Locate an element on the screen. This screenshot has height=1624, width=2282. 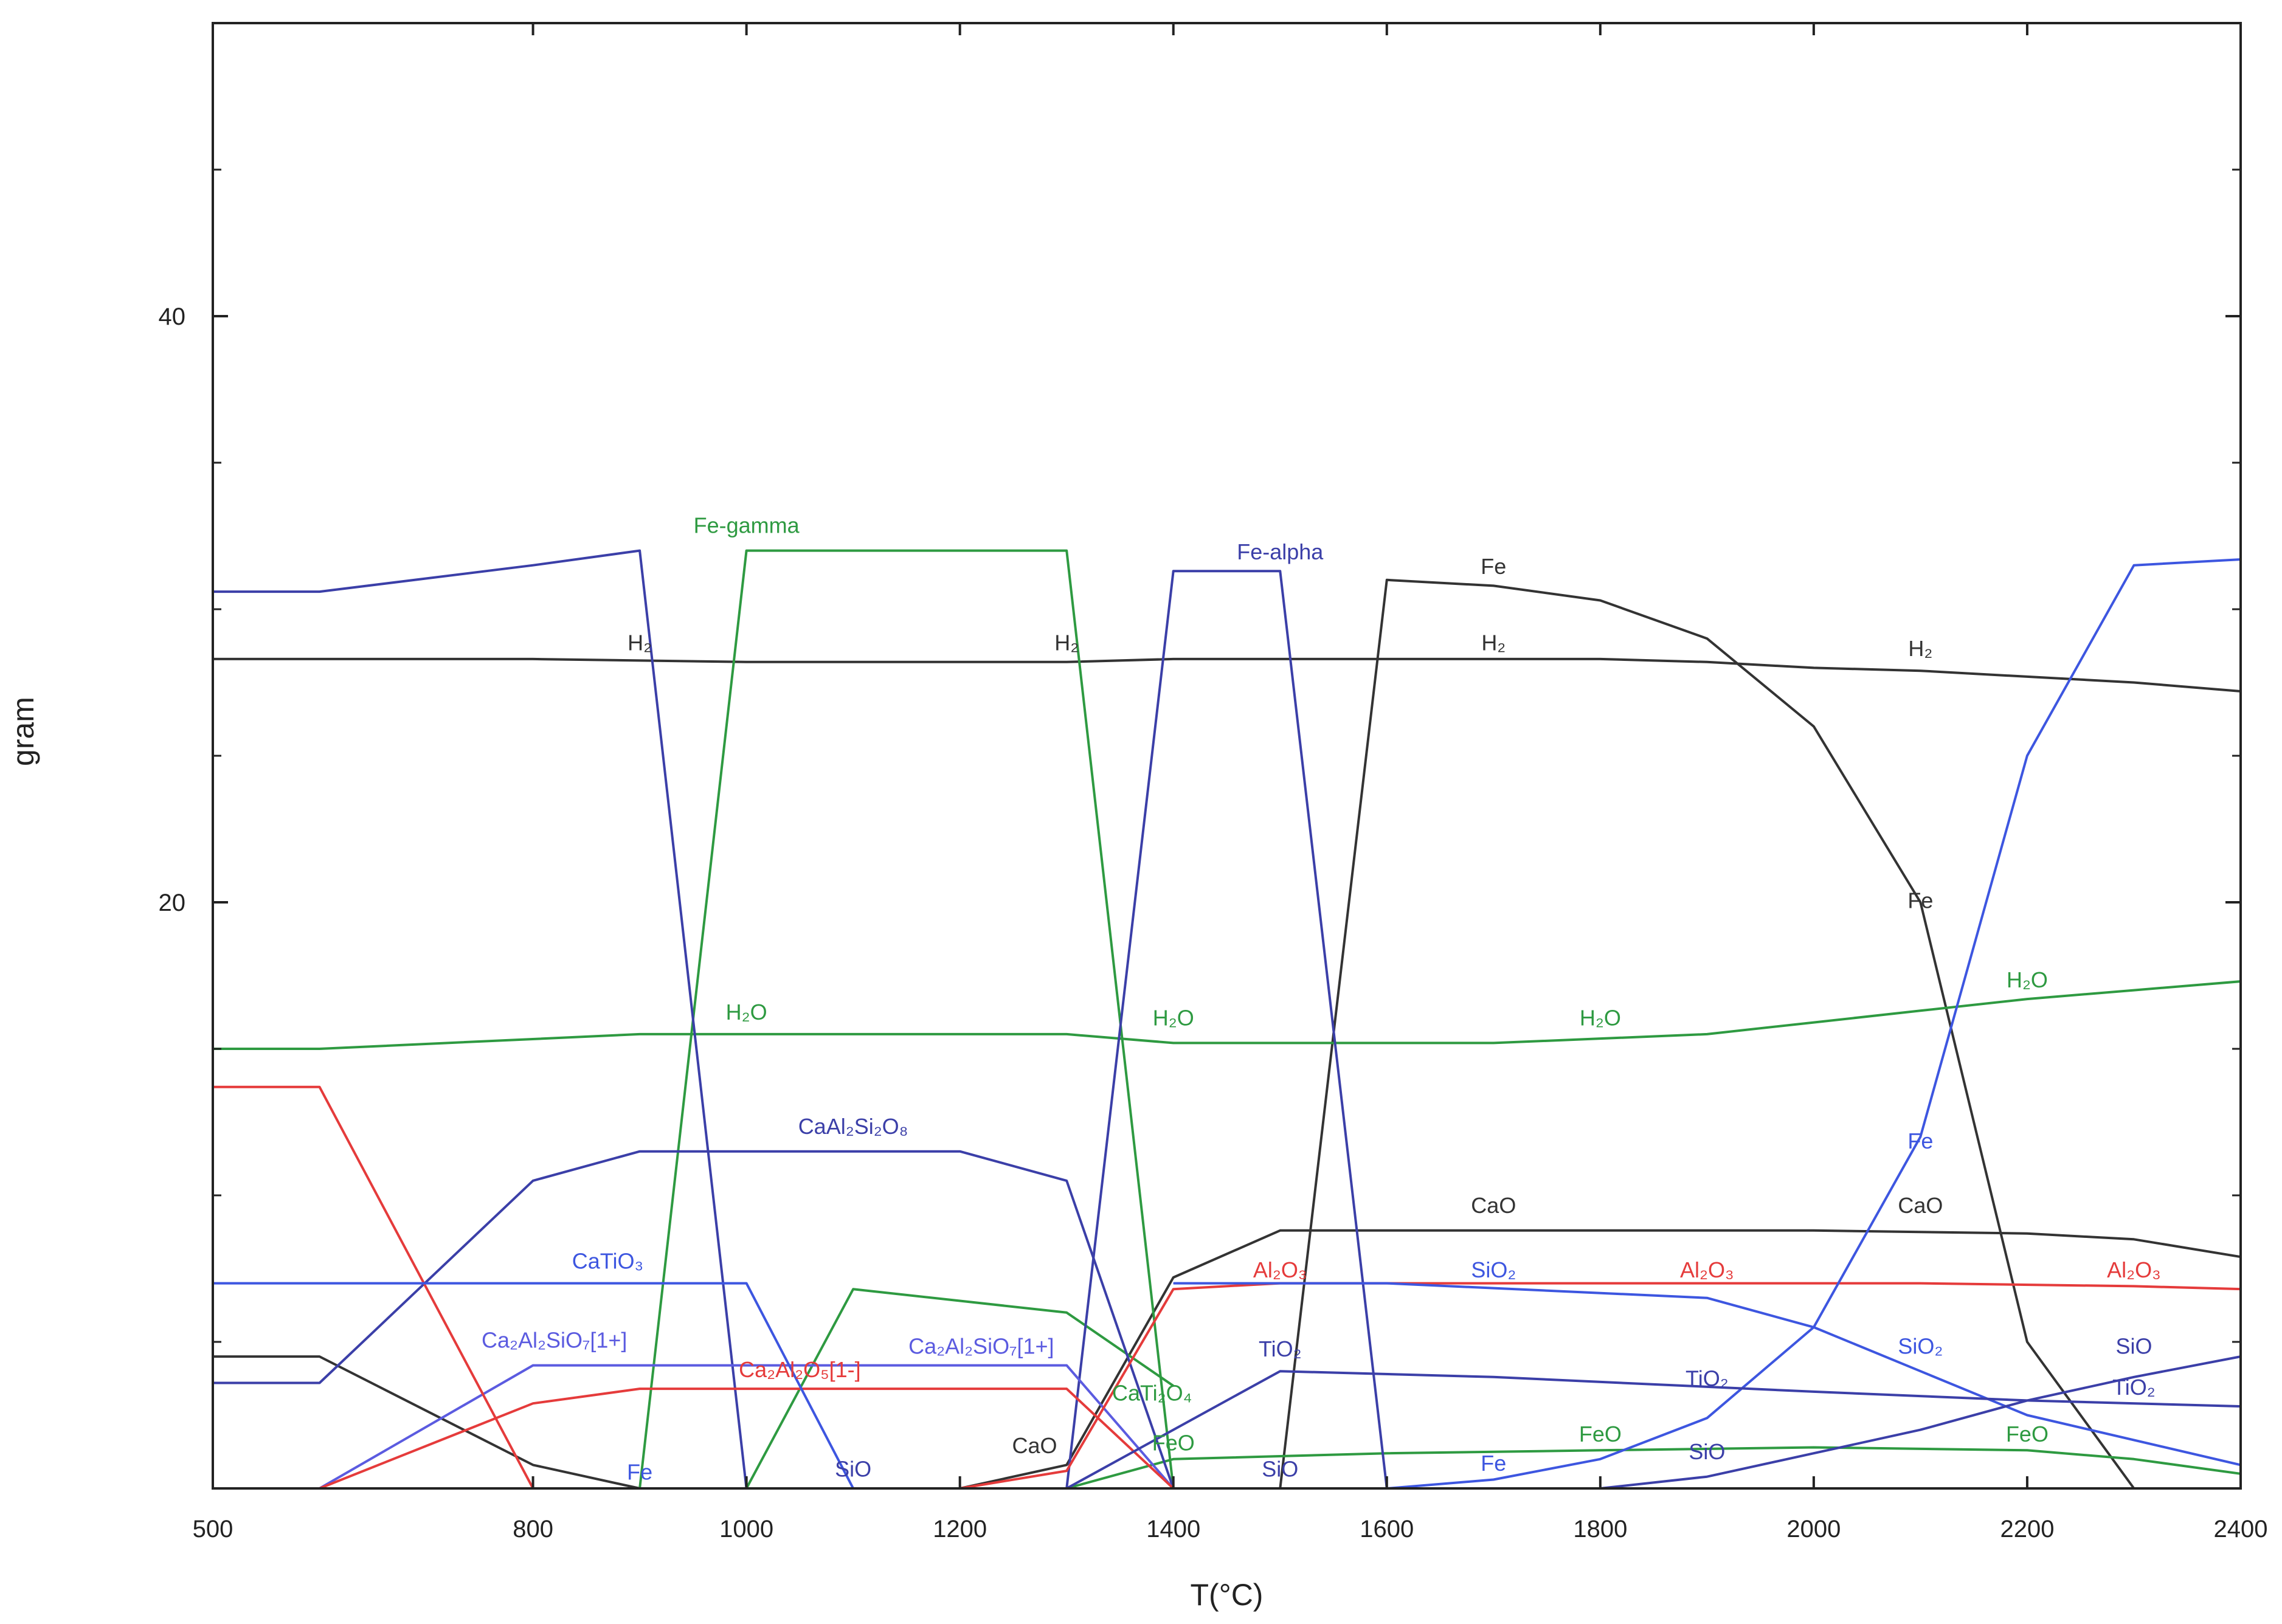
x-tick-label: 500 is located at coordinates (213, 1529).